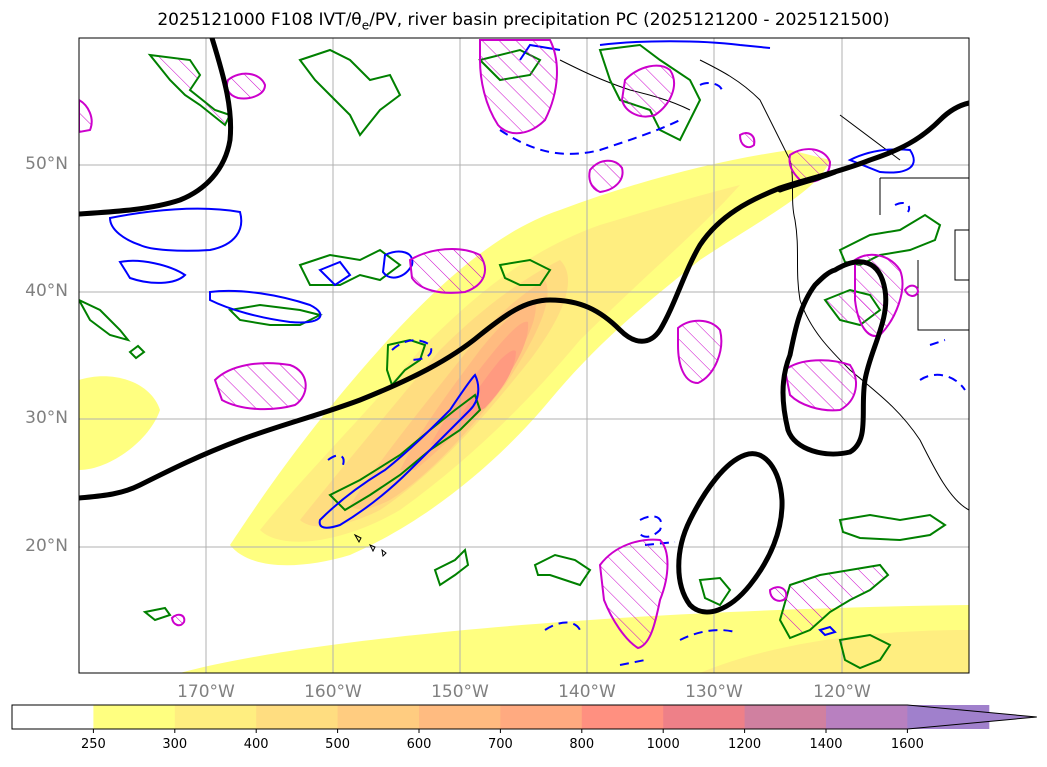  I want to click on lon-label-130w: 130°W, so click(714, 692).